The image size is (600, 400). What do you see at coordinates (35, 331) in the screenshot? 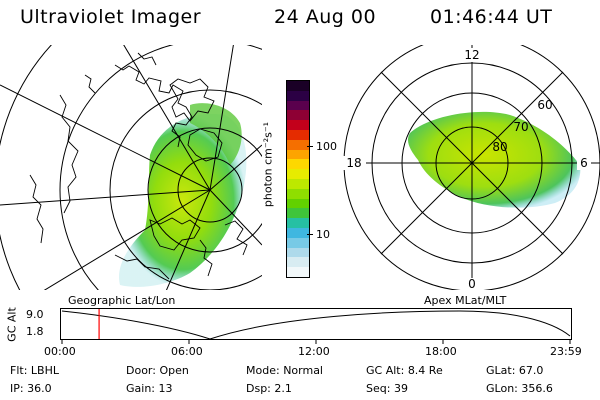
I see `altitude-tick-low: 1.8` at bounding box center [35, 331].